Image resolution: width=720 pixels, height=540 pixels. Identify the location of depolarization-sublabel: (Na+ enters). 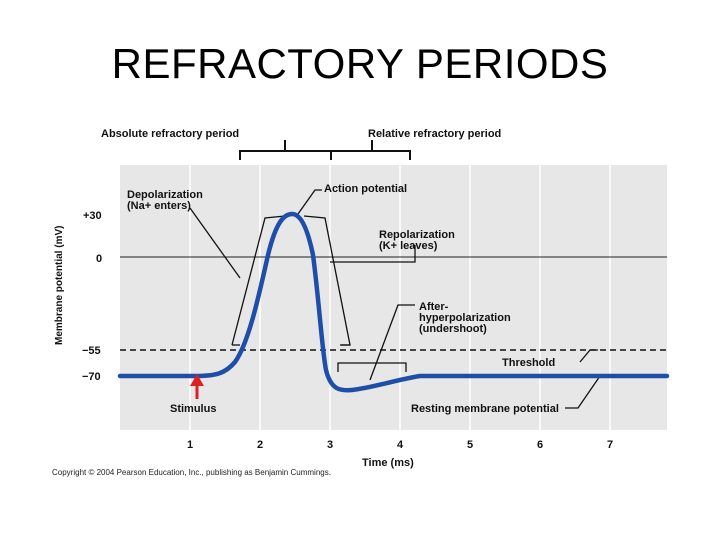
(159, 206).